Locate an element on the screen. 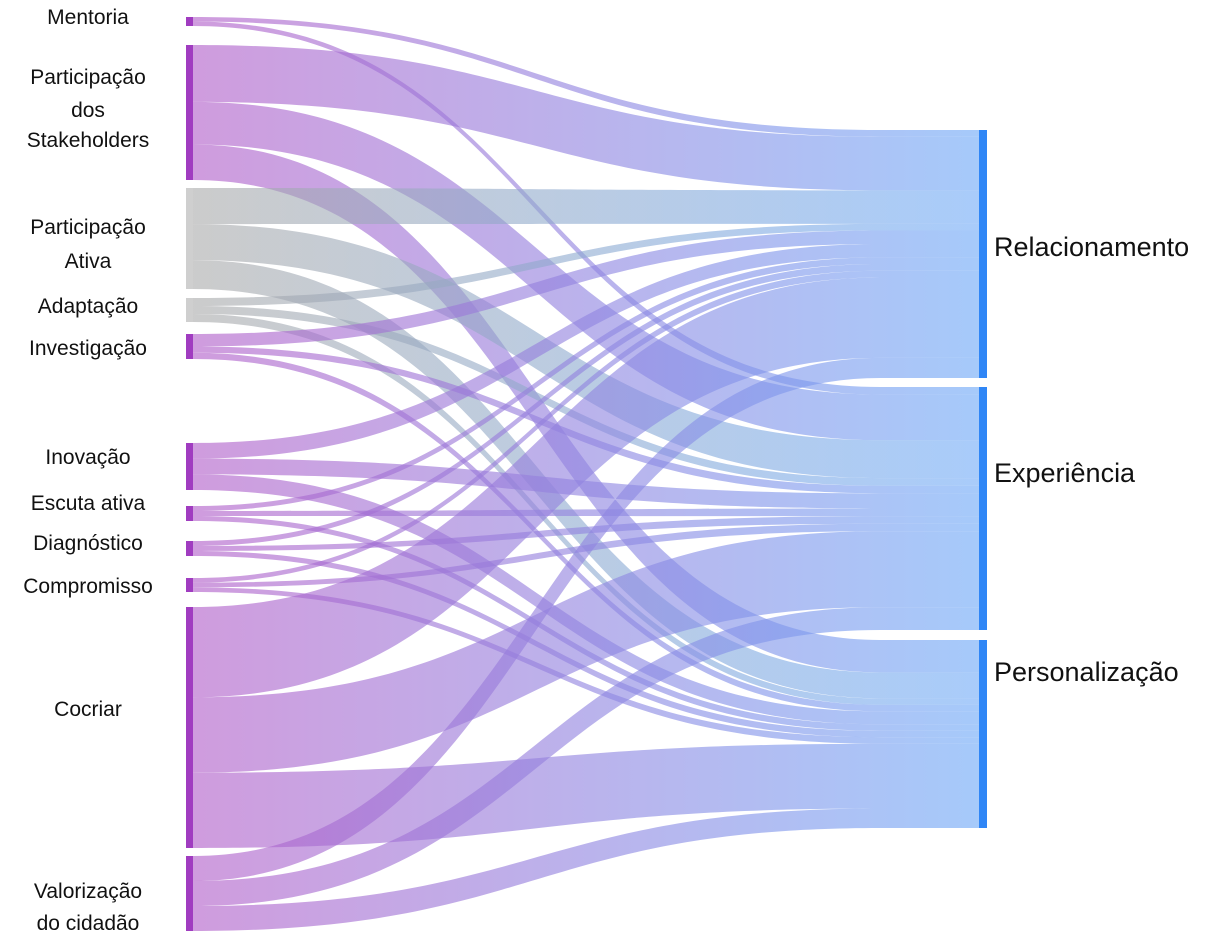 Image resolution: width=1222 pixels, height=938 pixels. source-node-inovacao is located at coordinates (189, 466).